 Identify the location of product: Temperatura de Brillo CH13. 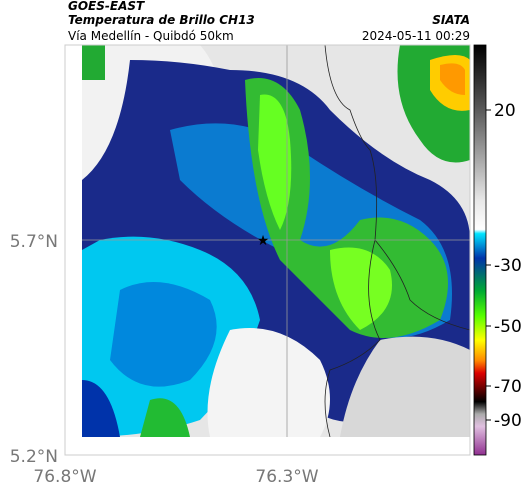
(161, 20).